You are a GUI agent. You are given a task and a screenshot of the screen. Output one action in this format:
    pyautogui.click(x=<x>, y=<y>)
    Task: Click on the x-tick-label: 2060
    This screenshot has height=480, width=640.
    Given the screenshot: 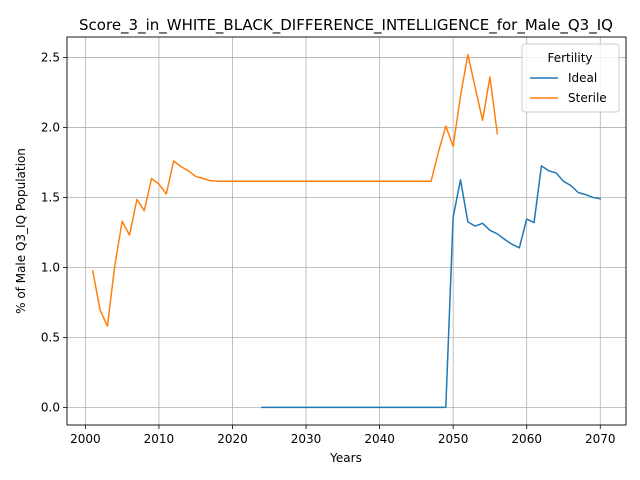 What is the action you would take?
    pyautogui.click(x=526, y=439)
    